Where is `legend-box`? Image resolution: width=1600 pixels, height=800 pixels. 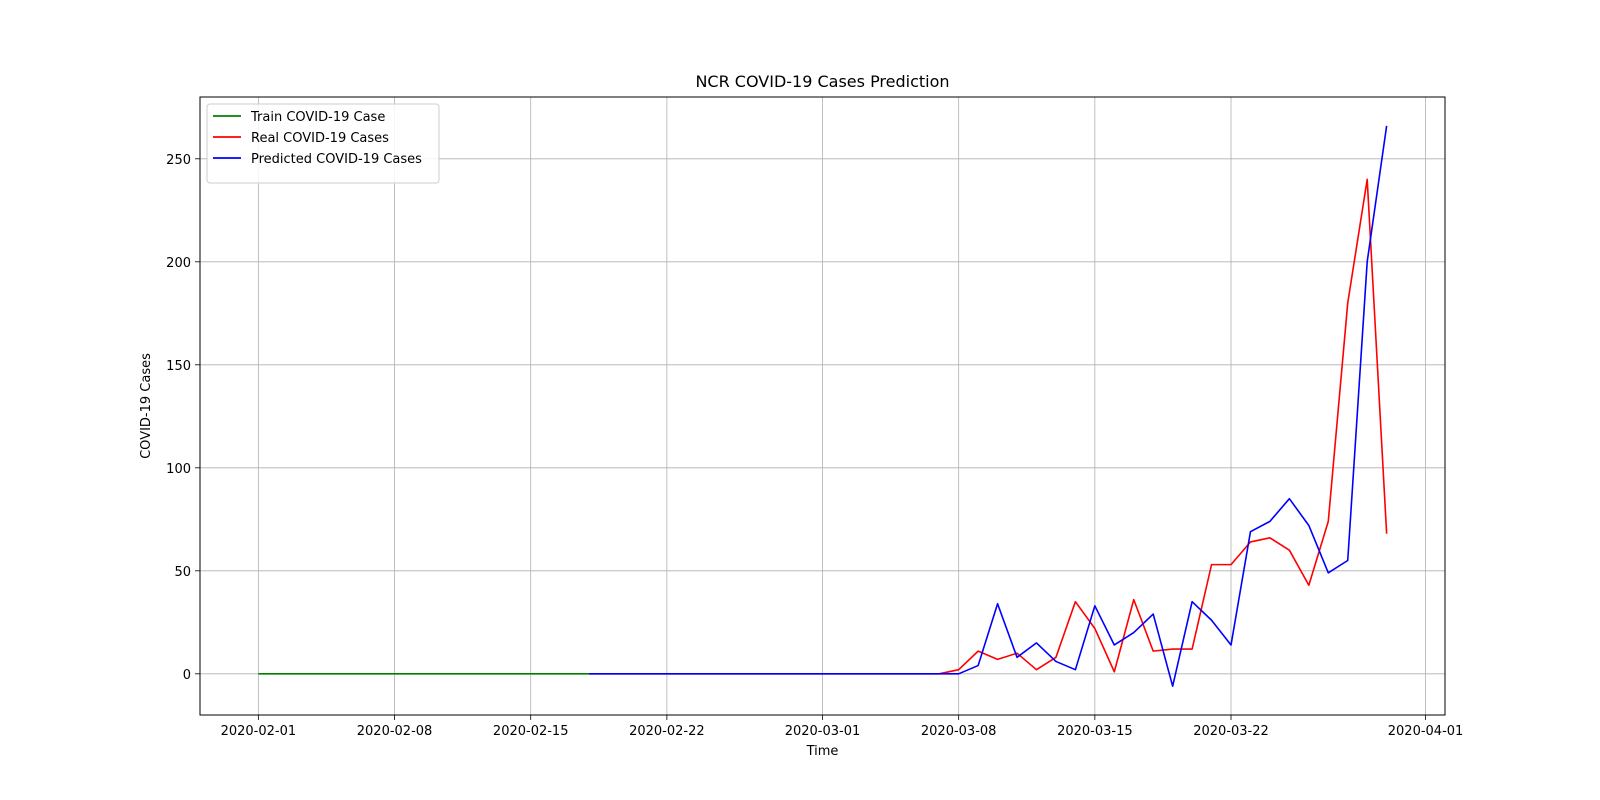 legend-box is located at coordinates (323, 143).